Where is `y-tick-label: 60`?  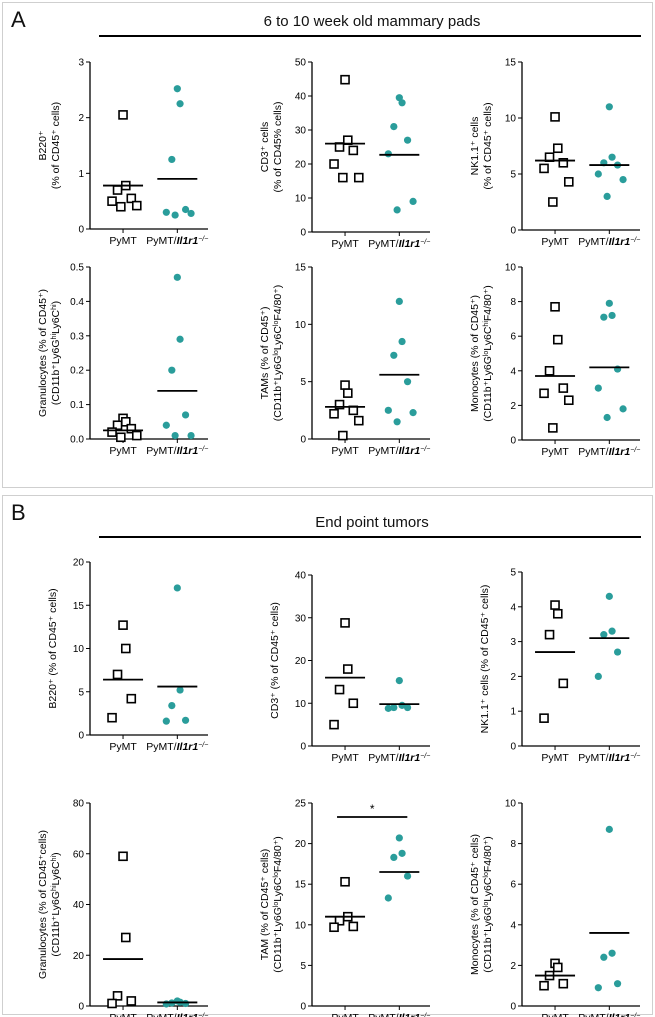
y-tick-label: 60 is located at coordinates (79, 854).